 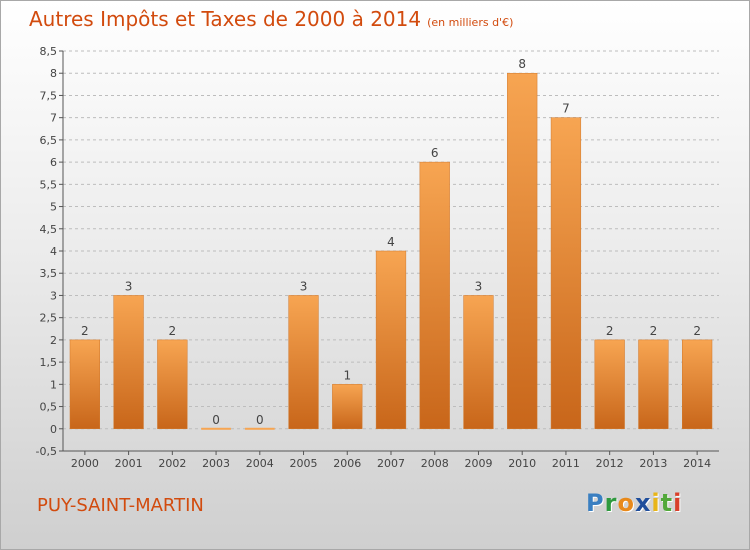 What do you see at coordinates (46, 451) in the screenshot?
I see `y-tick-label: -0,5` at bounding box center [46, 451].